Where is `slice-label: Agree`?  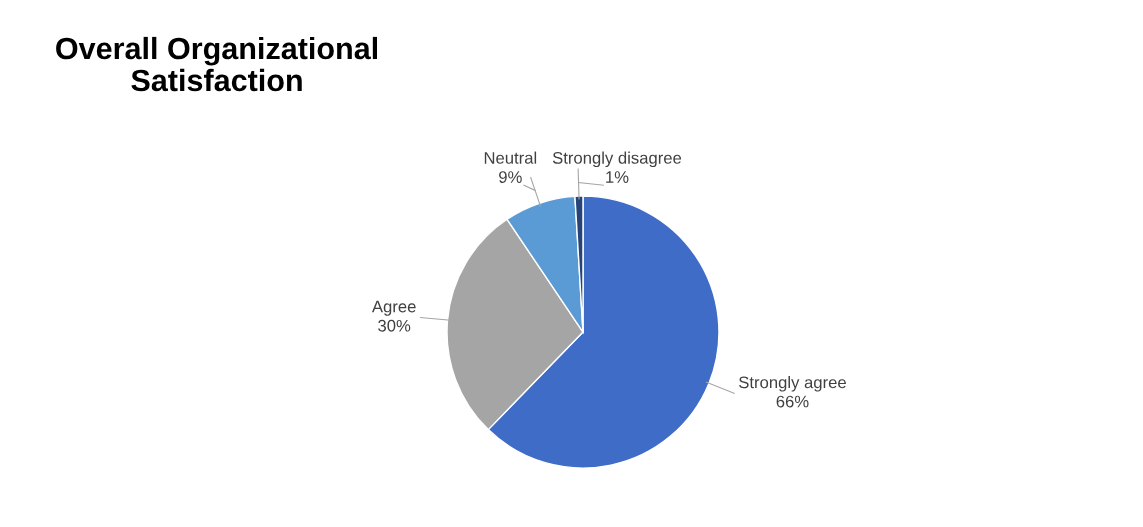
slice-label: Agree is located at coordinates (393, 308).